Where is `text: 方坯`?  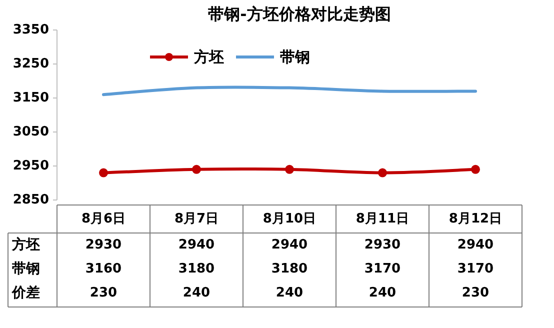 text: 方坯 is located at coordinates (26, 245).